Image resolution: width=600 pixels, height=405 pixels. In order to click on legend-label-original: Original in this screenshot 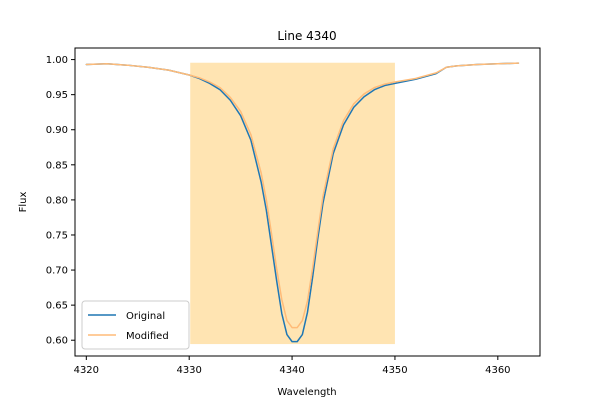, I will do `click(145, 316)`.